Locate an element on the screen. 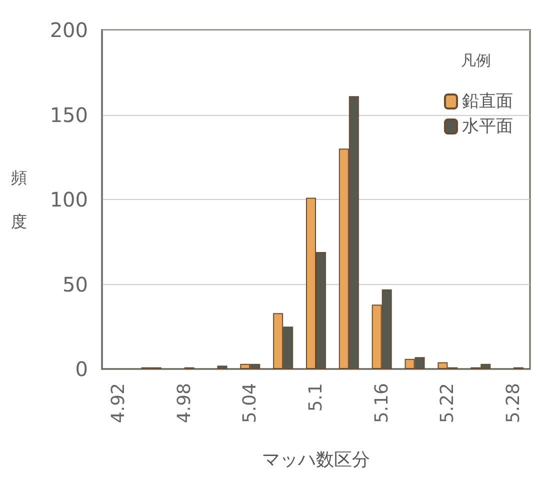 This screenshot has height=491, width=546. legend-label: 水平面 is located at coordinates (487, 126).